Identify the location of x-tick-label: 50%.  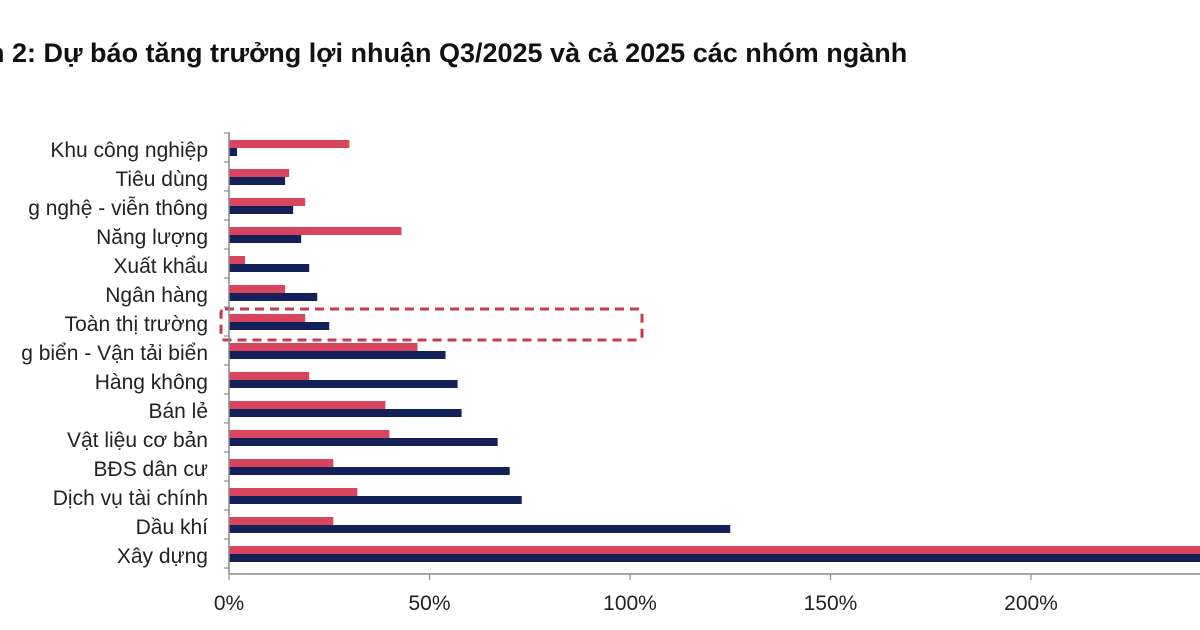
(429, 603).